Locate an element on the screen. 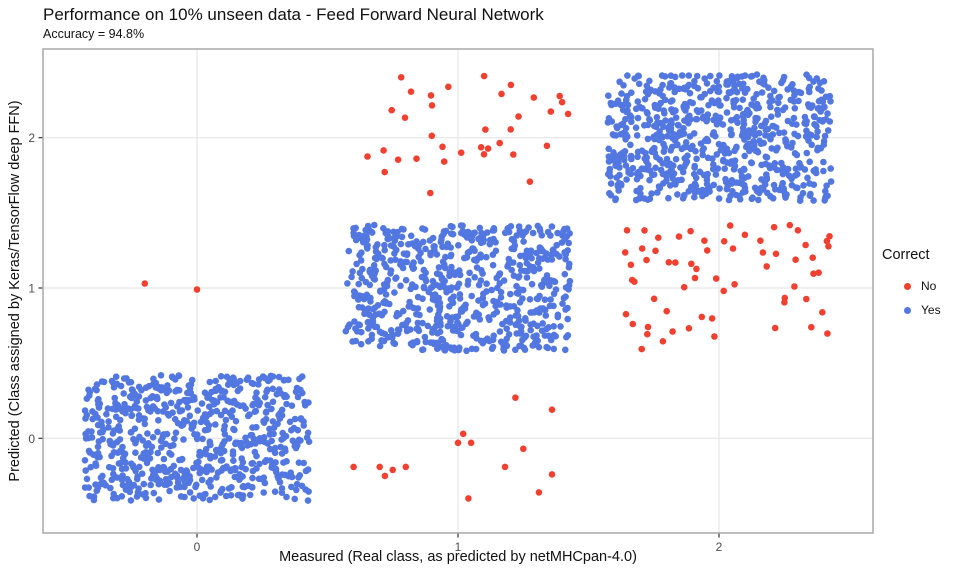  y-tick-label: 1 is located at coordinates (31, 288).